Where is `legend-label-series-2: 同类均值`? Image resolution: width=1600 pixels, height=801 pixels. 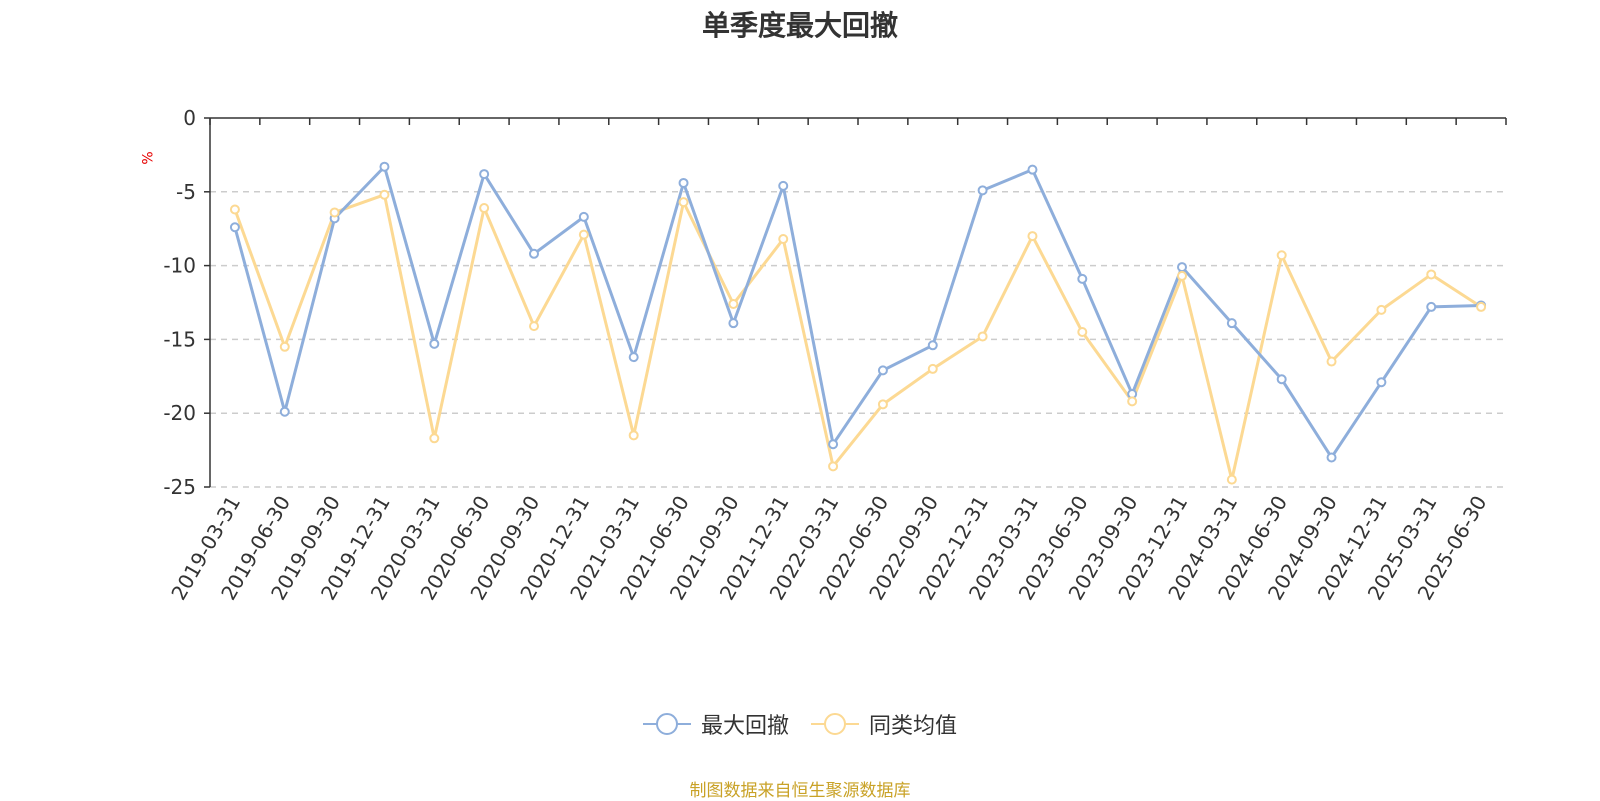
legend-label-series-2: 同类均值 is located at coordinates (913, 726).